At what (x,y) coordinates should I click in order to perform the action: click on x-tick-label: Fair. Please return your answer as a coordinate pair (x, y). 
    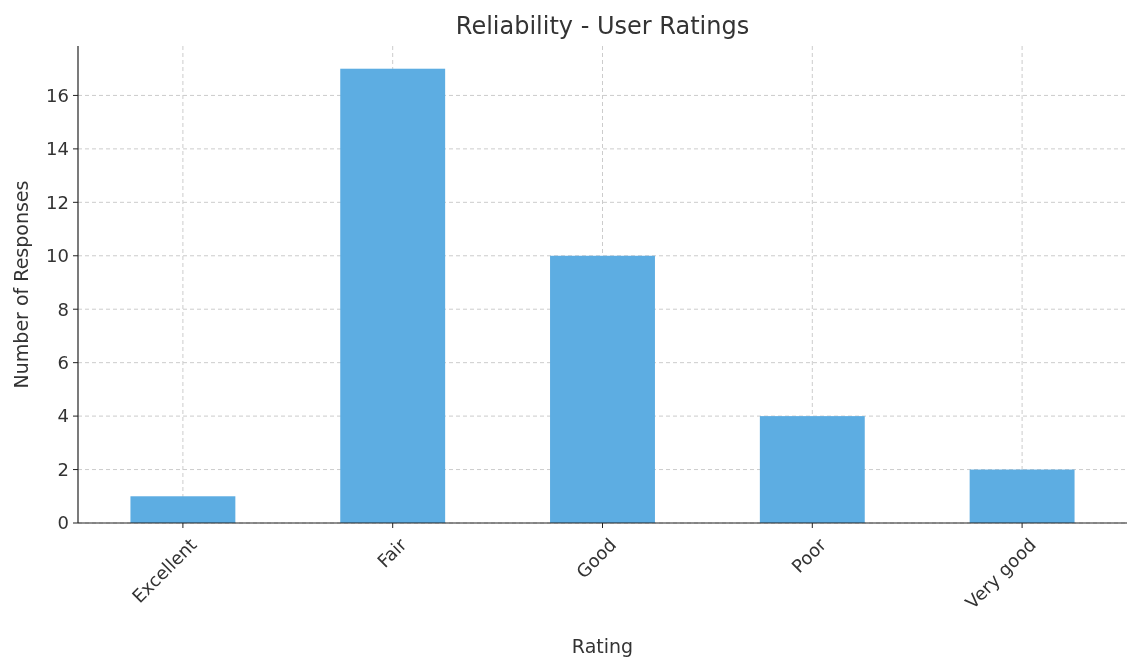
    Looking at the image, I should click on (391, 552).